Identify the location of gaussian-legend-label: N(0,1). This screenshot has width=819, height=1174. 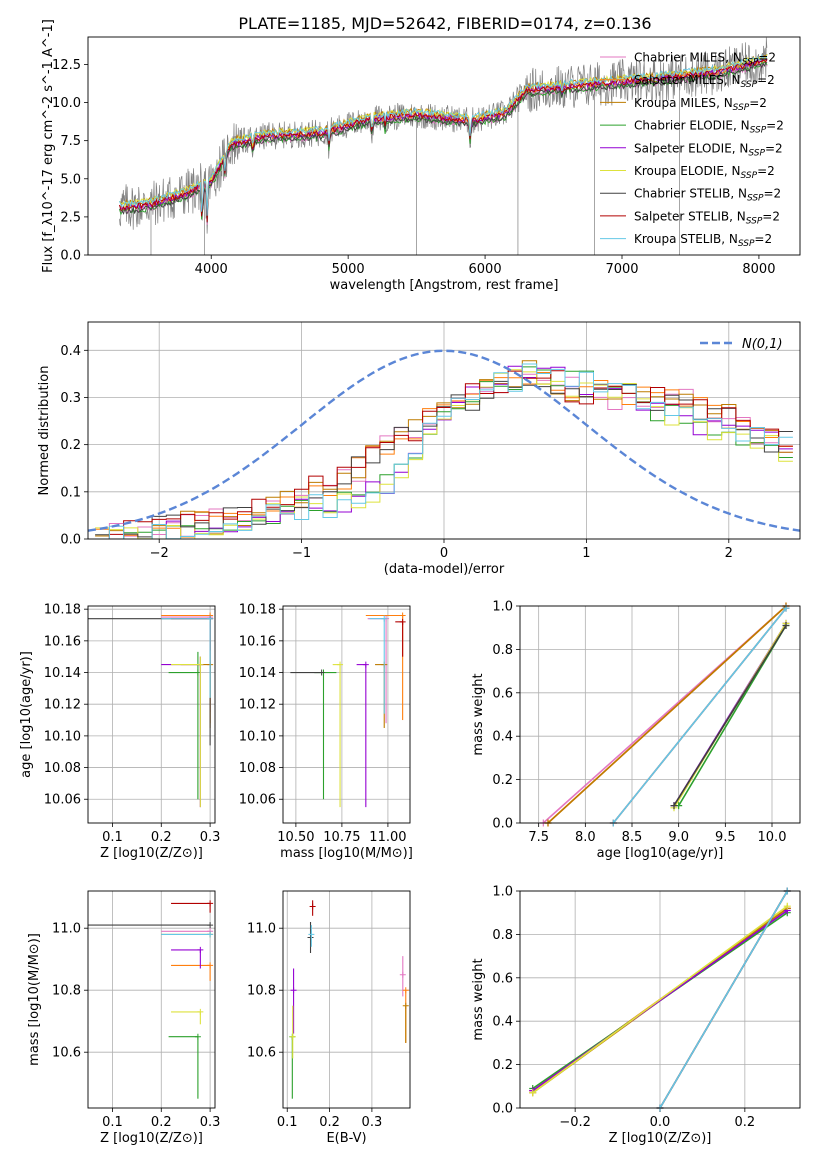
(762, 344).